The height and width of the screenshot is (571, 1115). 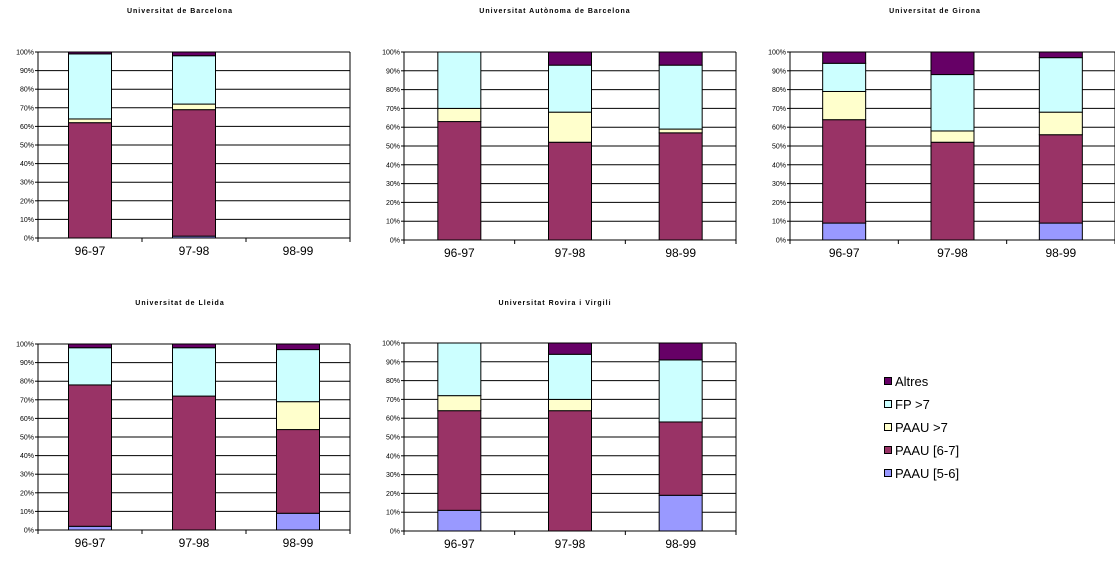 What do you see at coordinates (927, 473) in the screenshot?
I see `legend-label: PAAU [5-6]` at bounding box center [927, 473].